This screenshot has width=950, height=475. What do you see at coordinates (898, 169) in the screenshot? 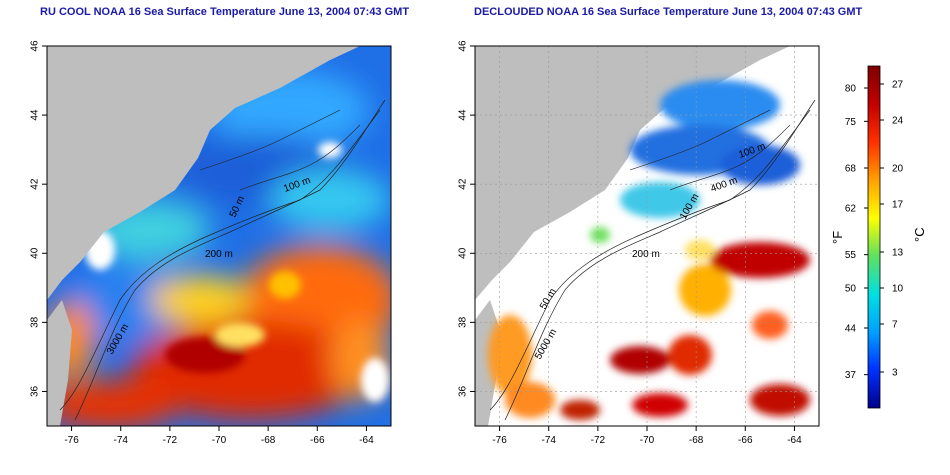
I see `celsius-tick-label: 20` at bounding box center [898, 169].